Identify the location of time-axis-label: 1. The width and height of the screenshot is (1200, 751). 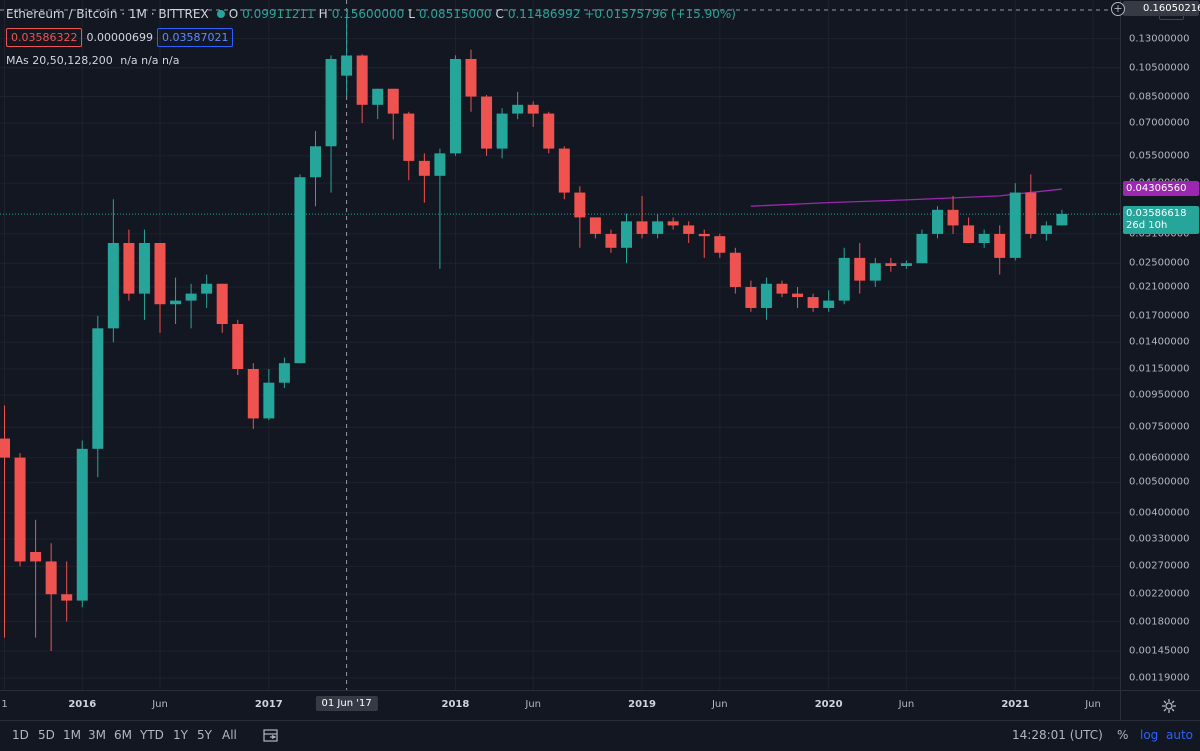
(4, 704).